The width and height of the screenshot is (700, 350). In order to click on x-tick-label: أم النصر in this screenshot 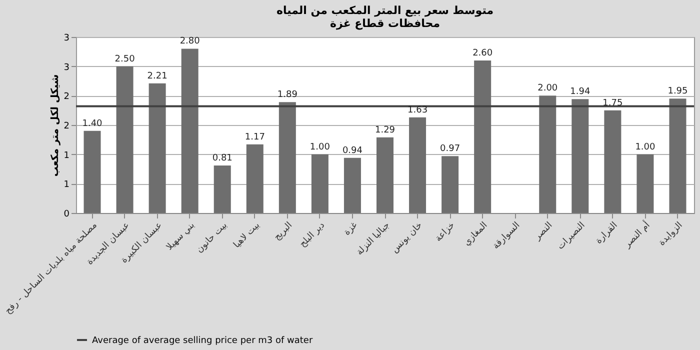, I will do `click(636, 235)`.